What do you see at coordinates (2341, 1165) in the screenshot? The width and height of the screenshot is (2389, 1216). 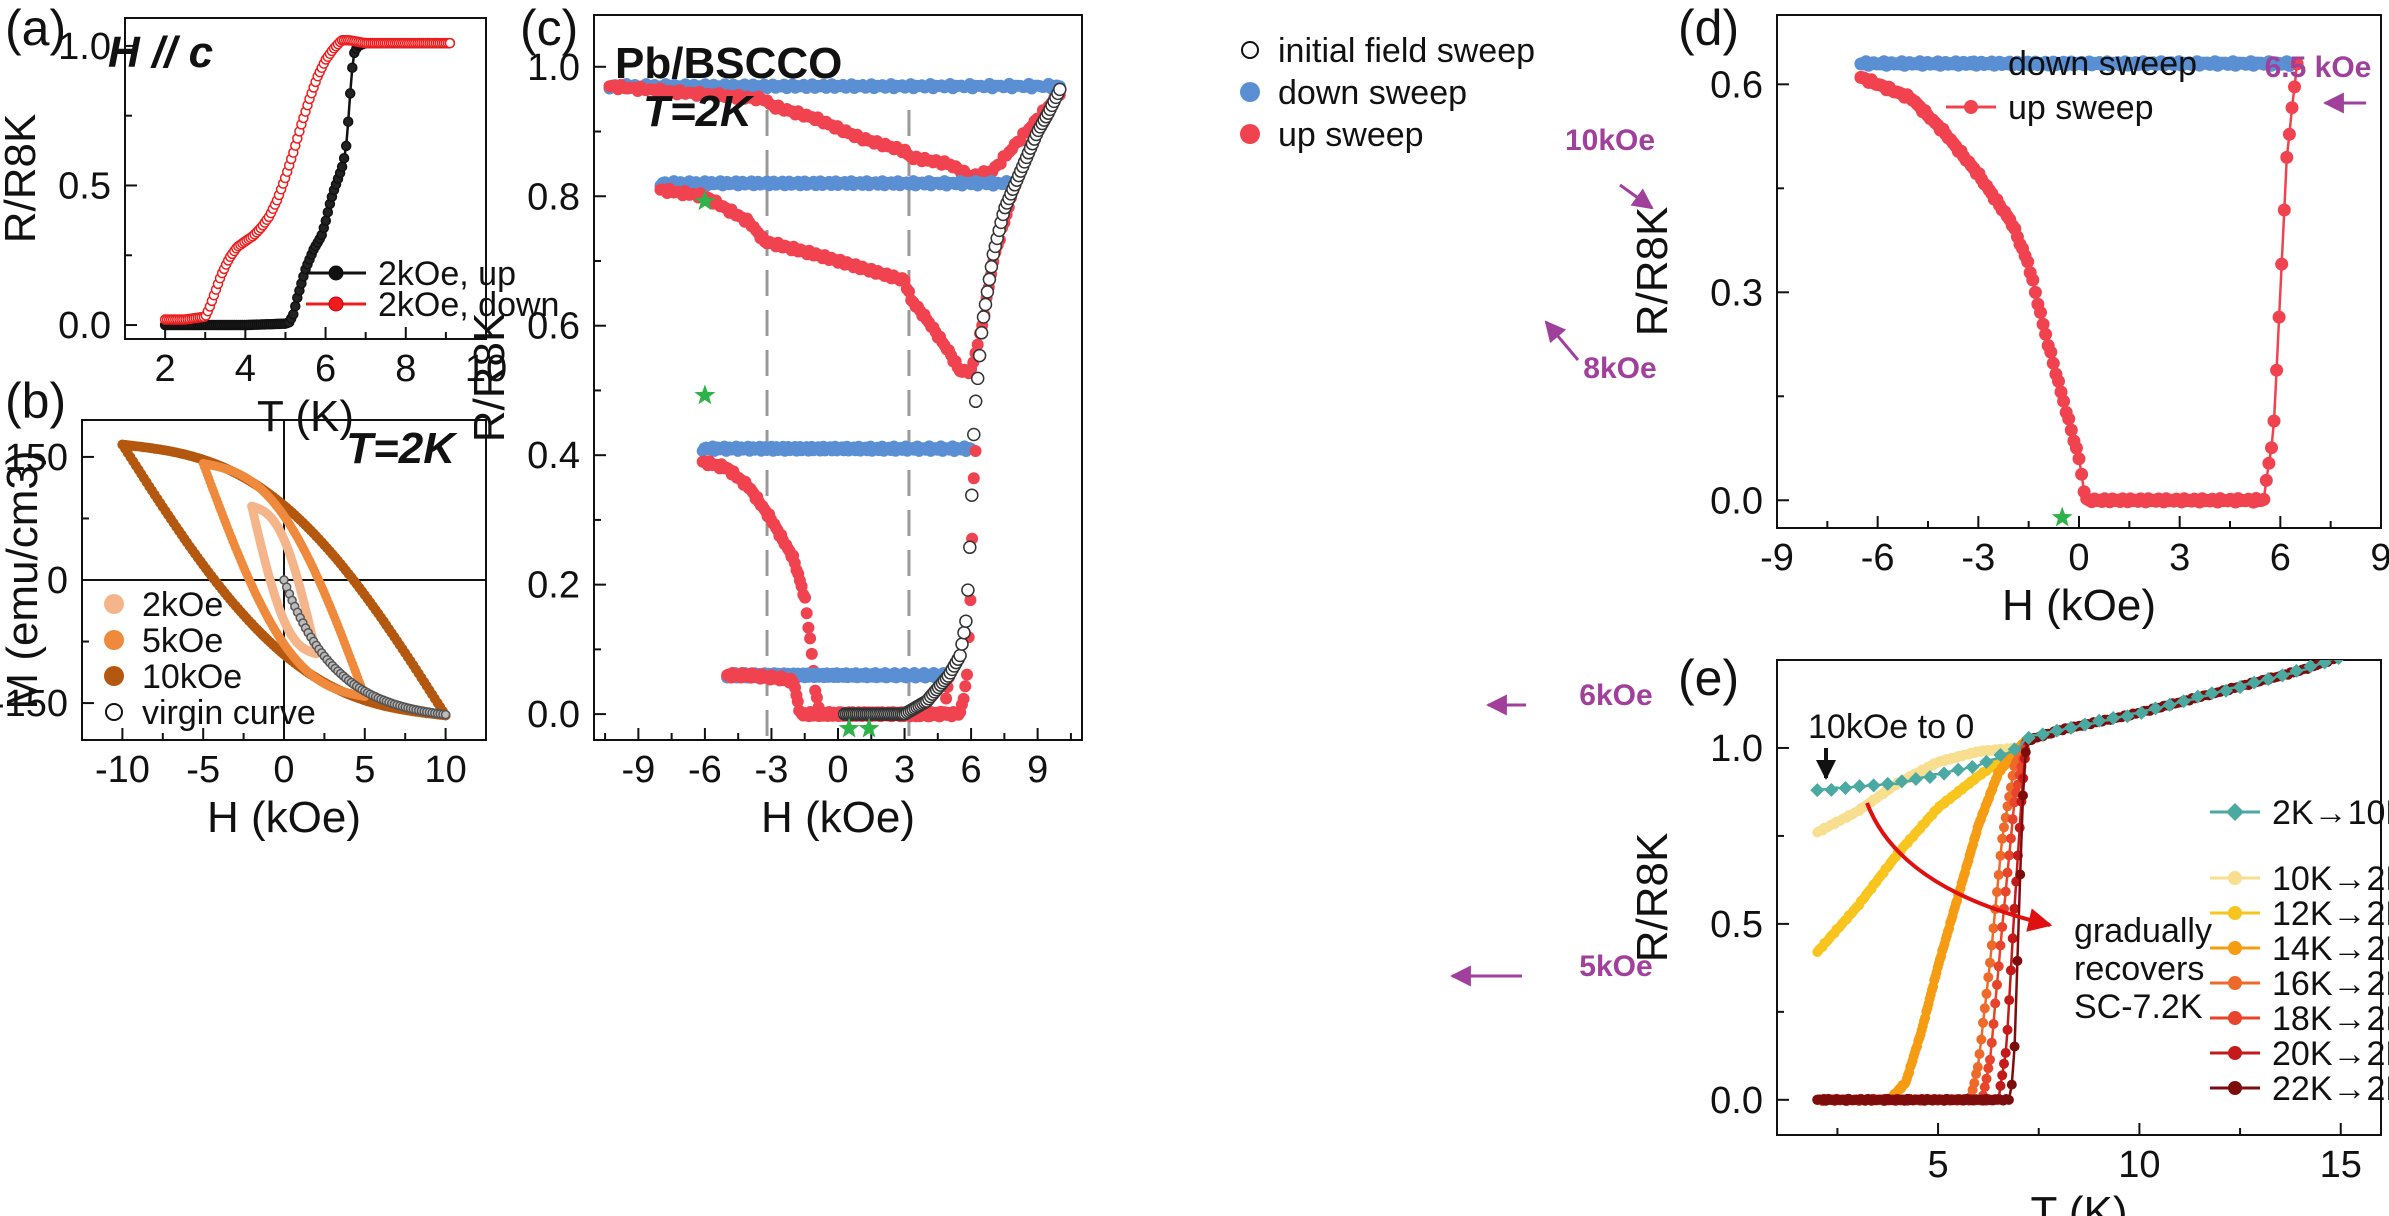 I see `x-tick-label: 15` at bounding box center [2341, 1165].